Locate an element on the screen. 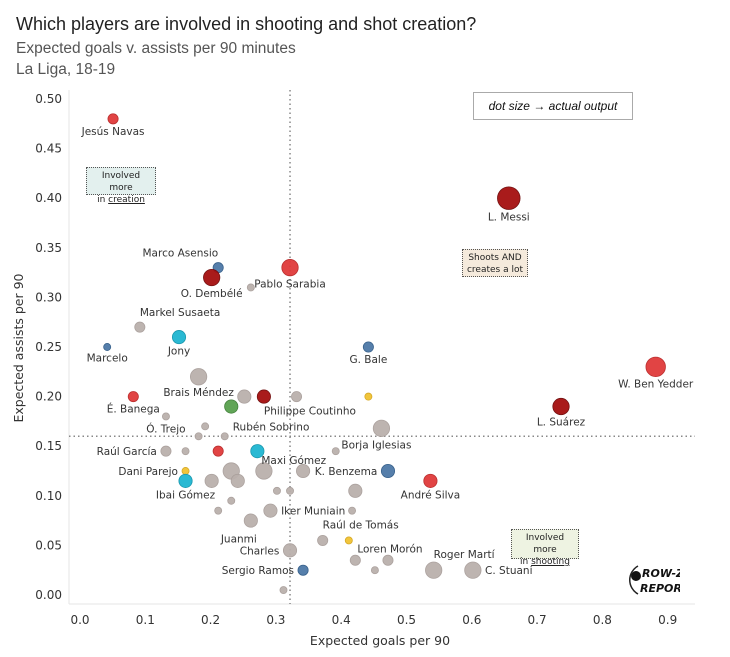  size-legend-box: dot size → actual output is located at coordinates (553, 106).